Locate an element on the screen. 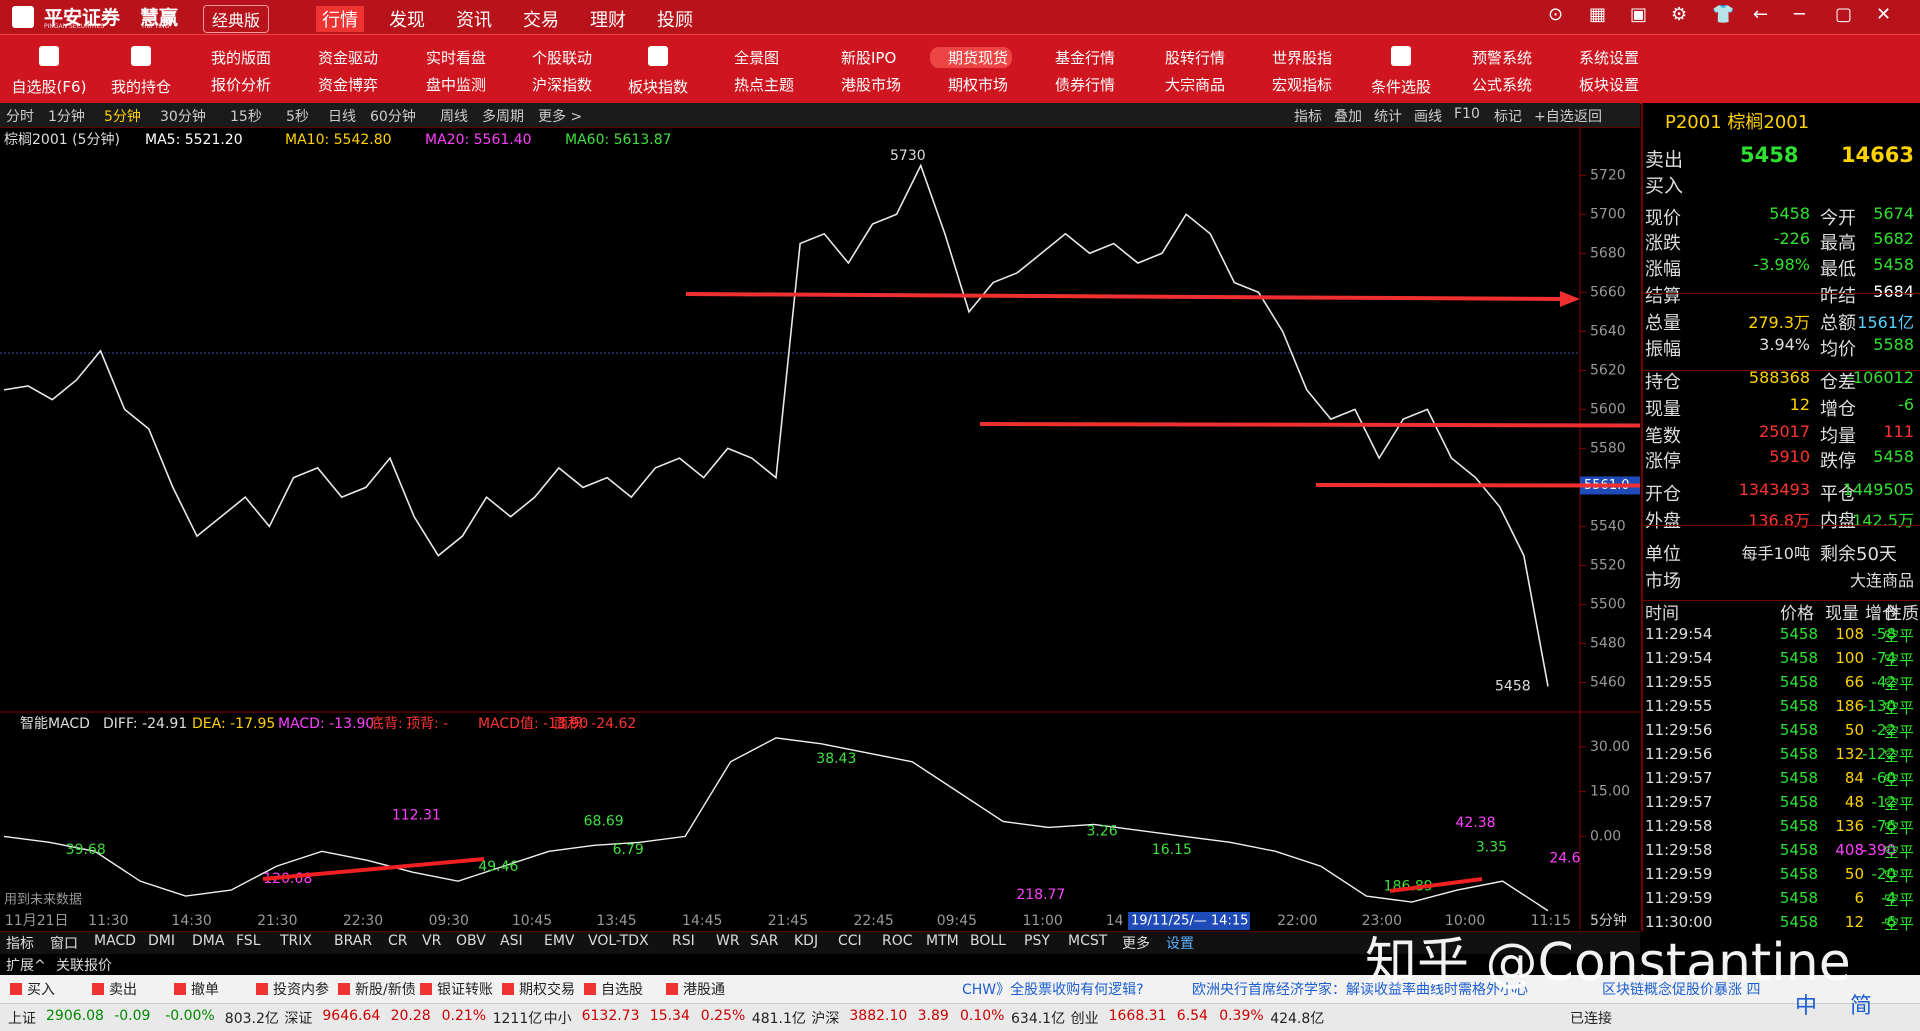 This screenshot has height=1031, width=1920. menu-item: 理财 is located at coordinates (608, 20).